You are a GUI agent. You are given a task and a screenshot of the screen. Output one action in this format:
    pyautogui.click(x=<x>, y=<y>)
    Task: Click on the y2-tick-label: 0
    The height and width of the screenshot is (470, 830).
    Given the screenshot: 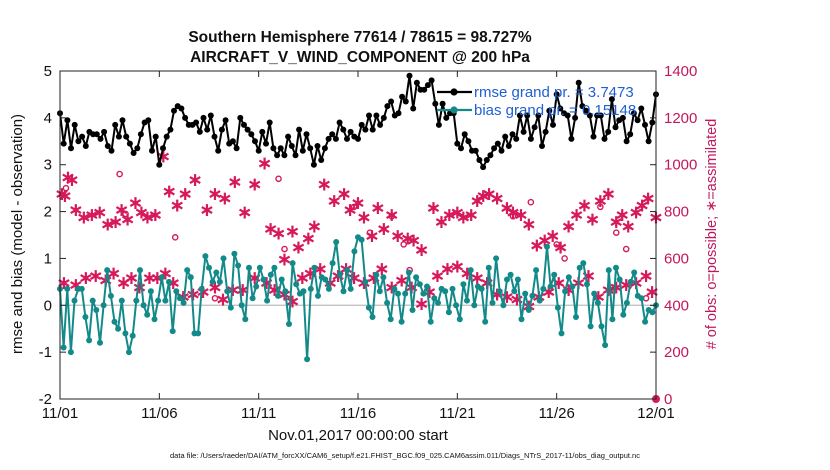 What is the action you would take?
    pyautogui.click(x=668, y=399)
    